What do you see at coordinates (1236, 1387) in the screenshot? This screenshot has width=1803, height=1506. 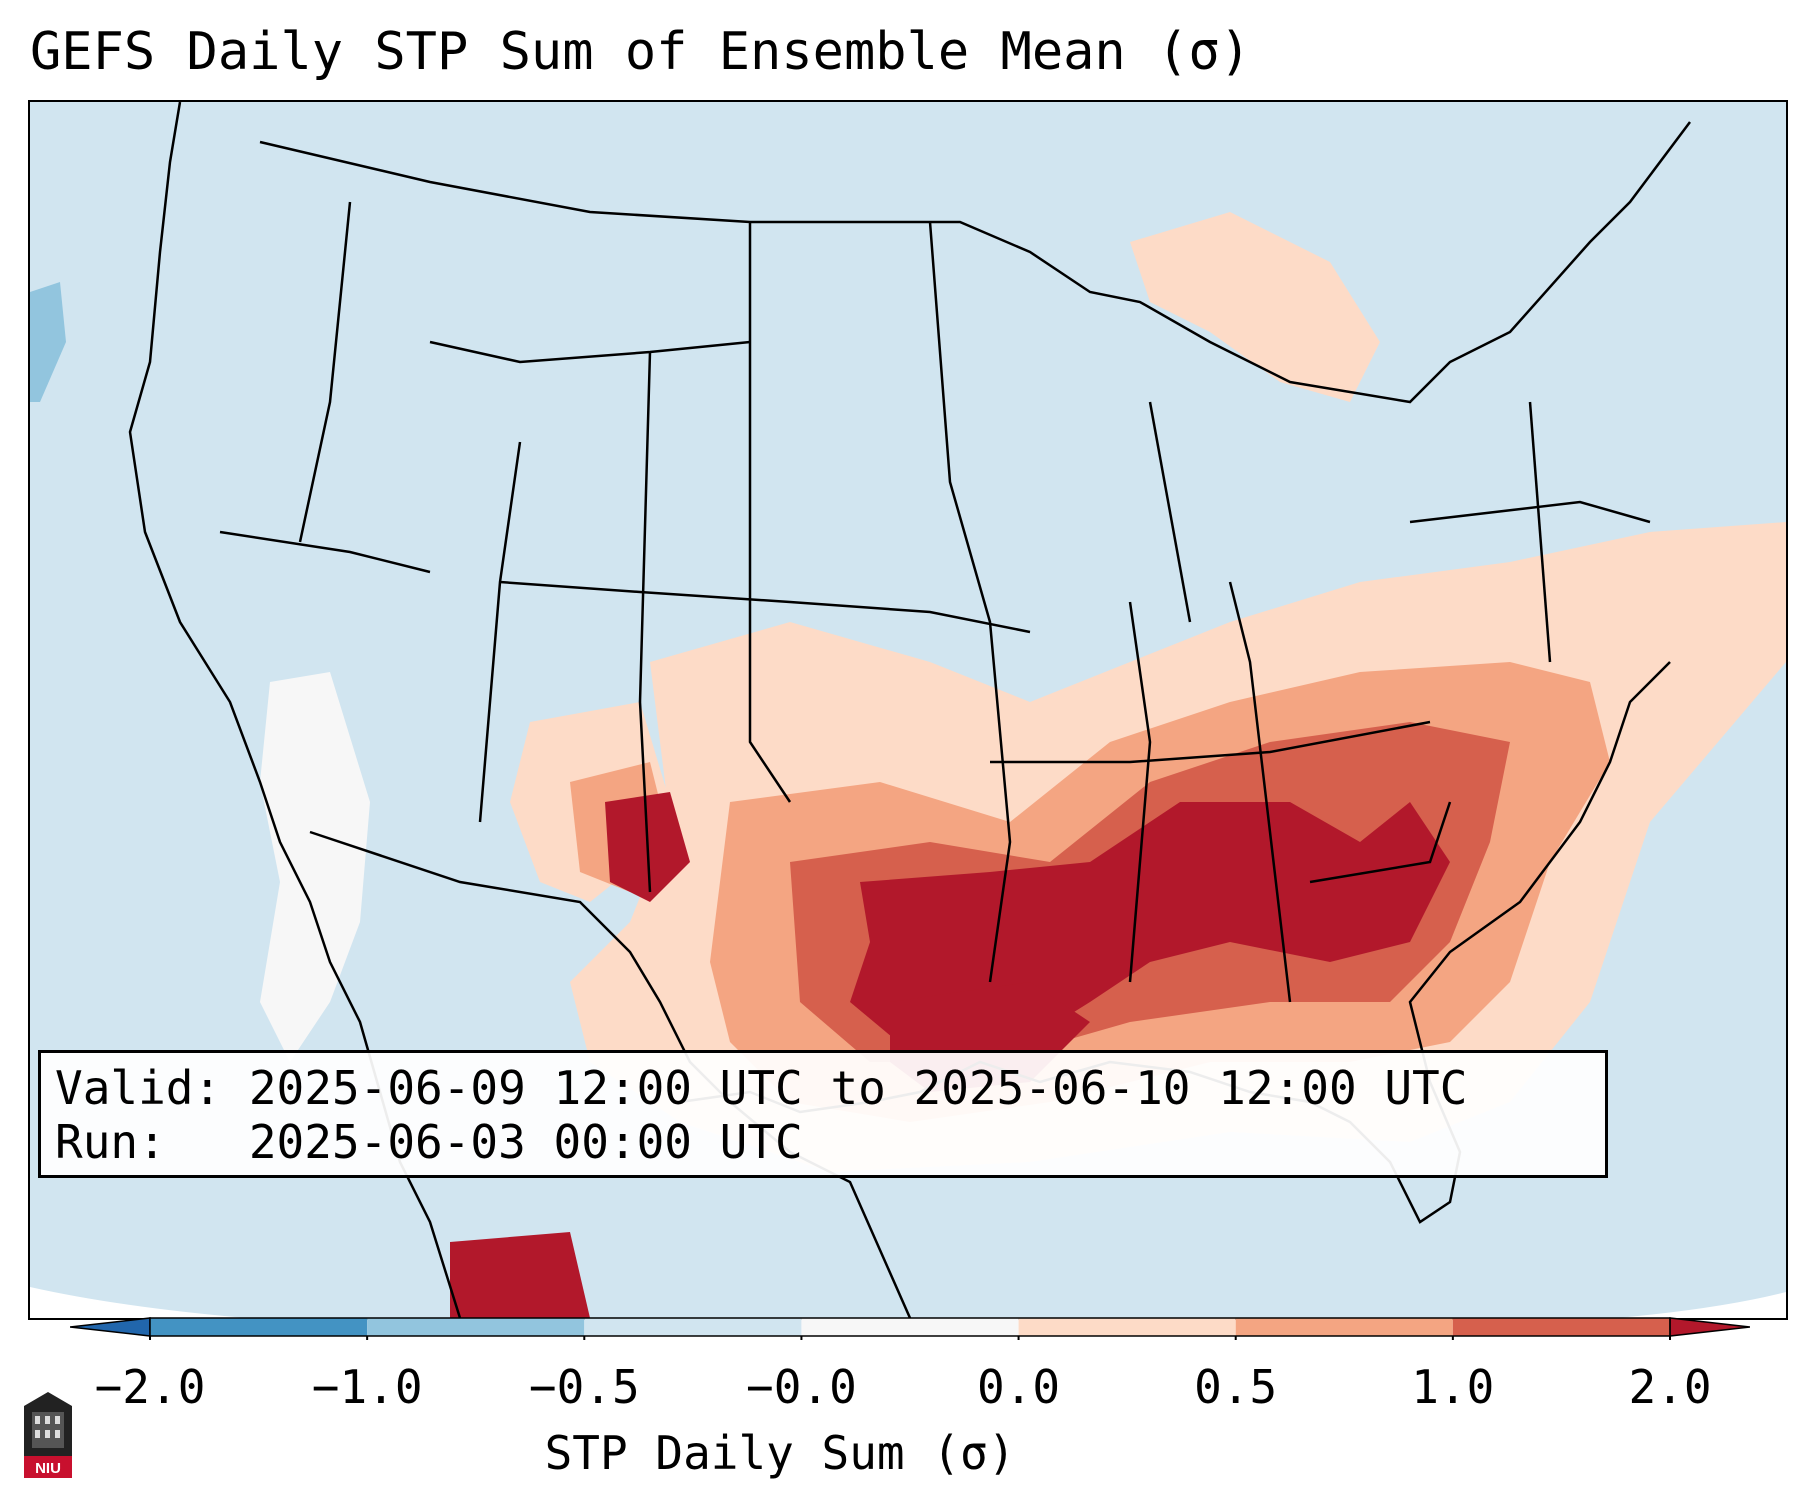 I see `colorbar-tick-label: 0.5` at bounding box center [1236, 1387].